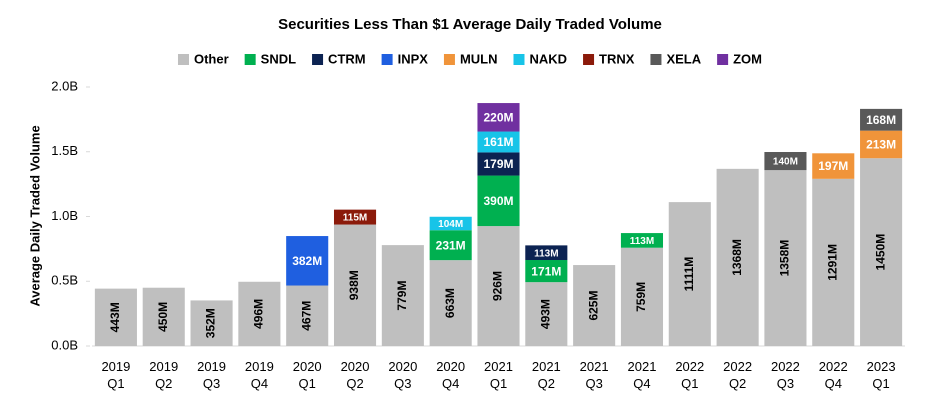 This screenshot has width=925, height=416. I want to click on value-label: 625M, so click(593, 306).